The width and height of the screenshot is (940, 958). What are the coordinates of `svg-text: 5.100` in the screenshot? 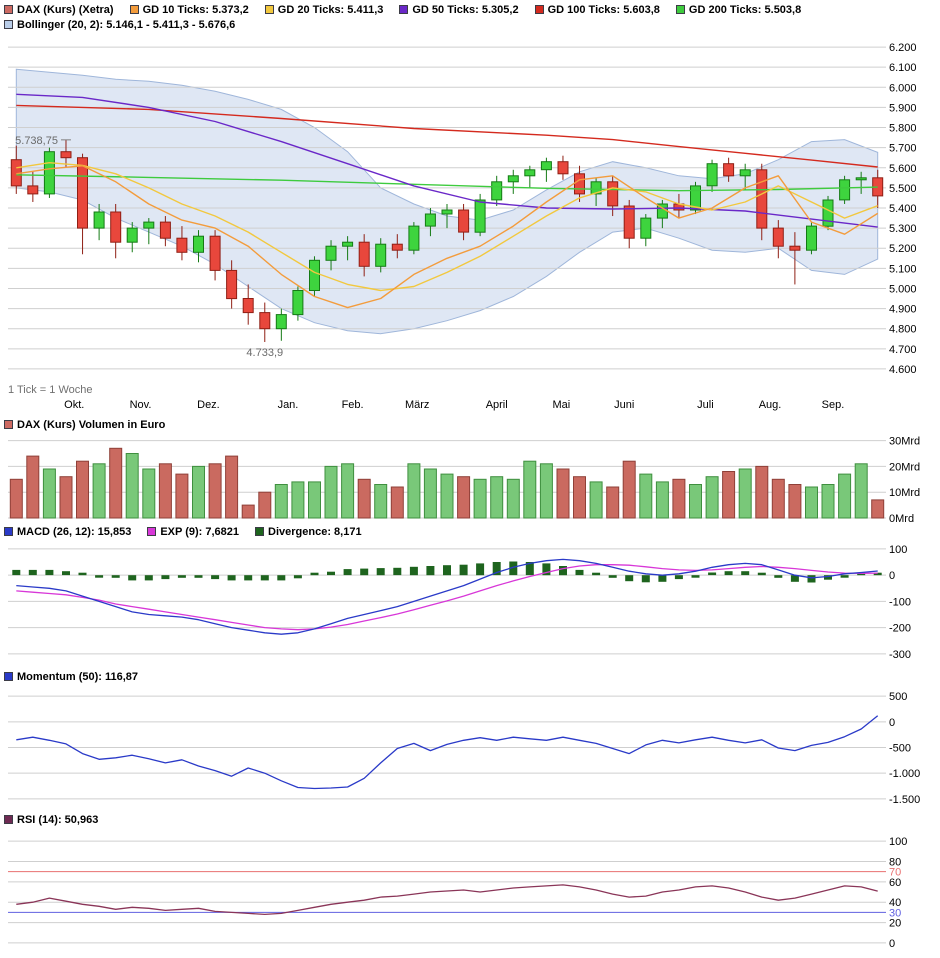 It's located at (903, 269).